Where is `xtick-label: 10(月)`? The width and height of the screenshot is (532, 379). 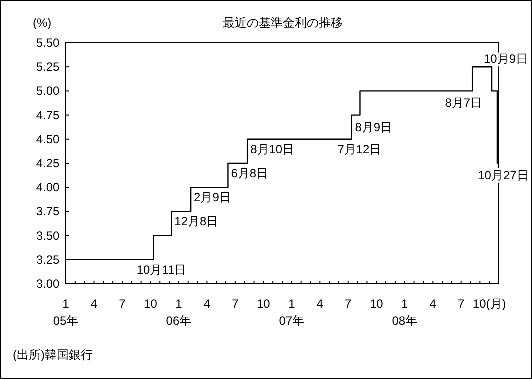 xtick-label: 10(月) is located at coordinates (489, 304).